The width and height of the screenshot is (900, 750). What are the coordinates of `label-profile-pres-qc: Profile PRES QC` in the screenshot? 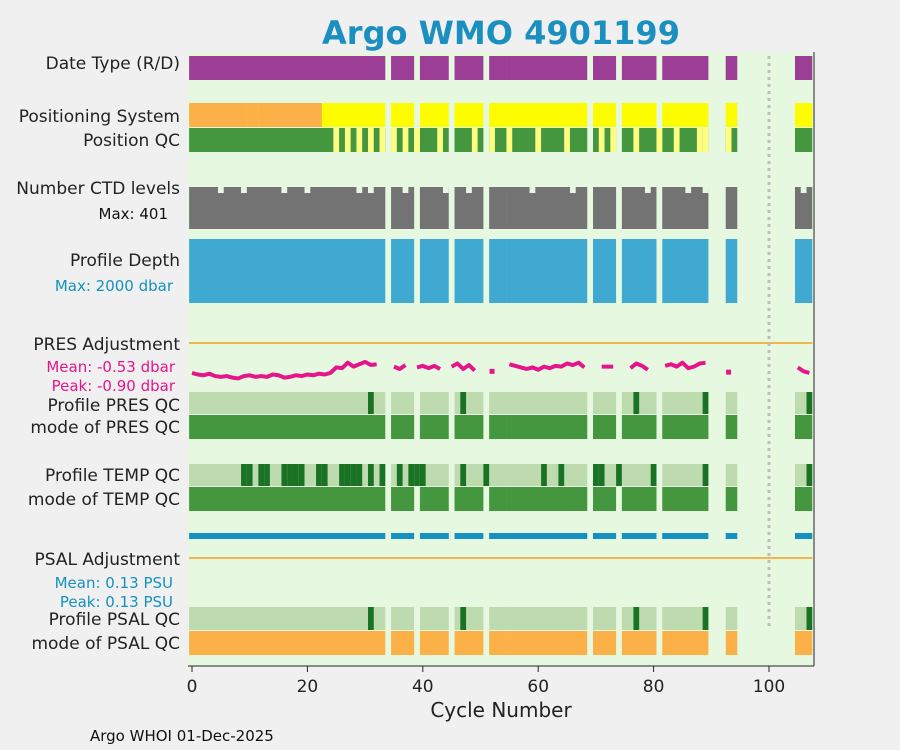 It's located at (113, 406).